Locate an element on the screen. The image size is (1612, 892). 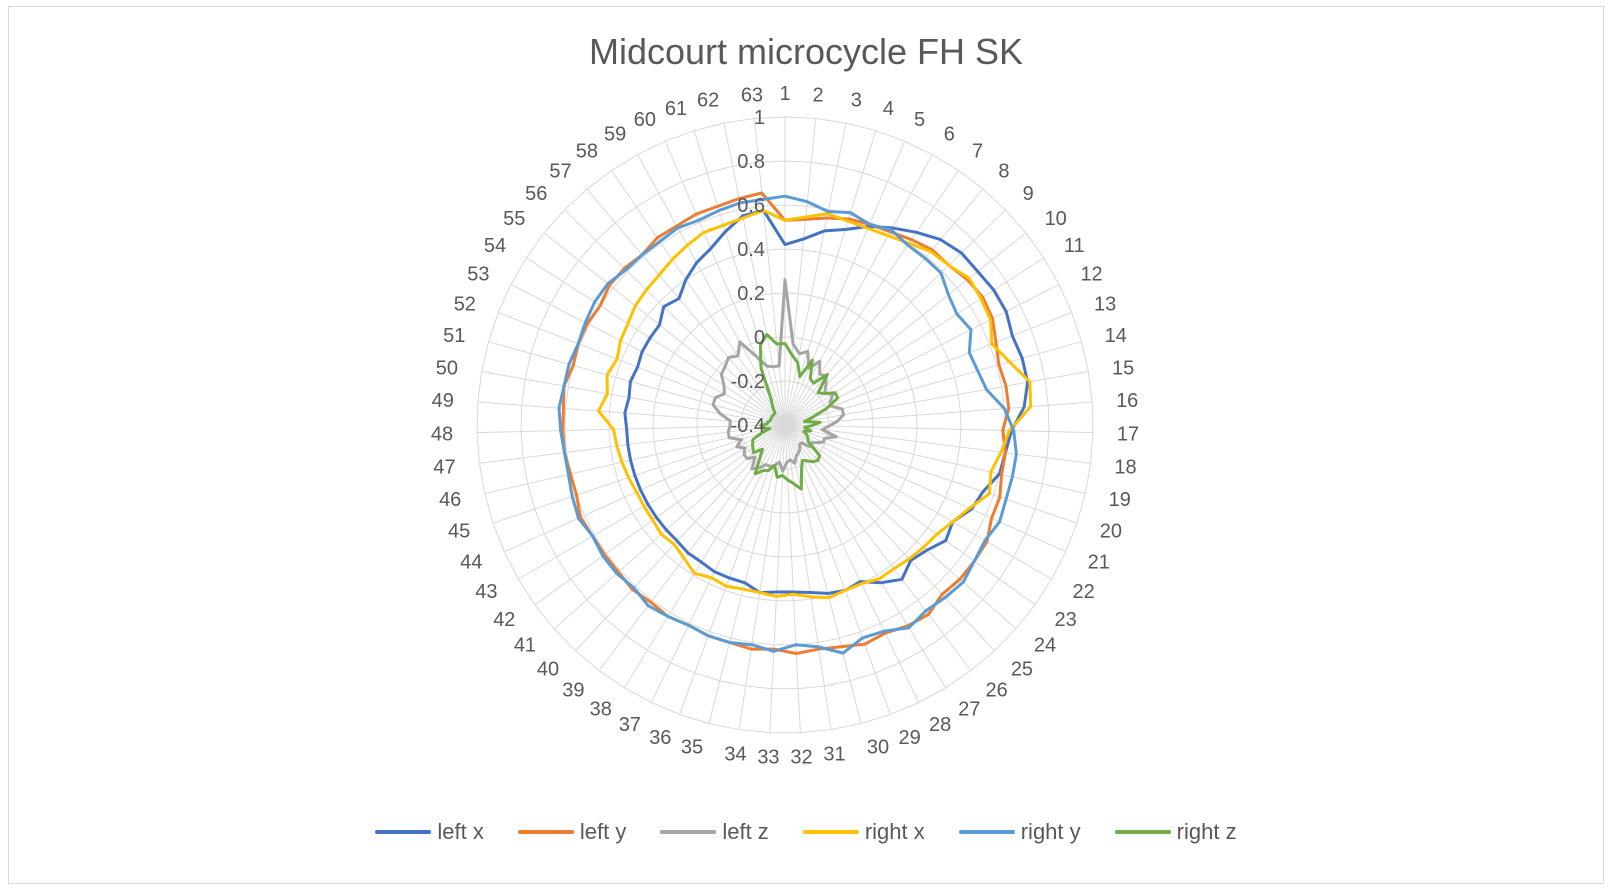
series-line-right-x is located at coordinates (815, 404).